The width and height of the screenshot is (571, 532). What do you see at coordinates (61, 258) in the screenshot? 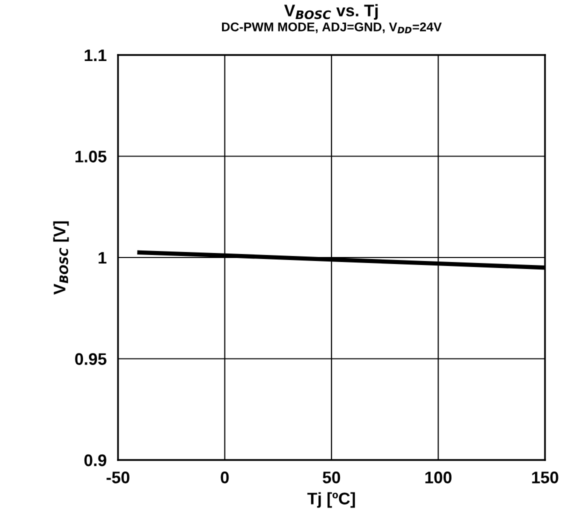
I see `y-axis-title: V$_{BOSC}$ [V]` at bounding box center [61, 258].